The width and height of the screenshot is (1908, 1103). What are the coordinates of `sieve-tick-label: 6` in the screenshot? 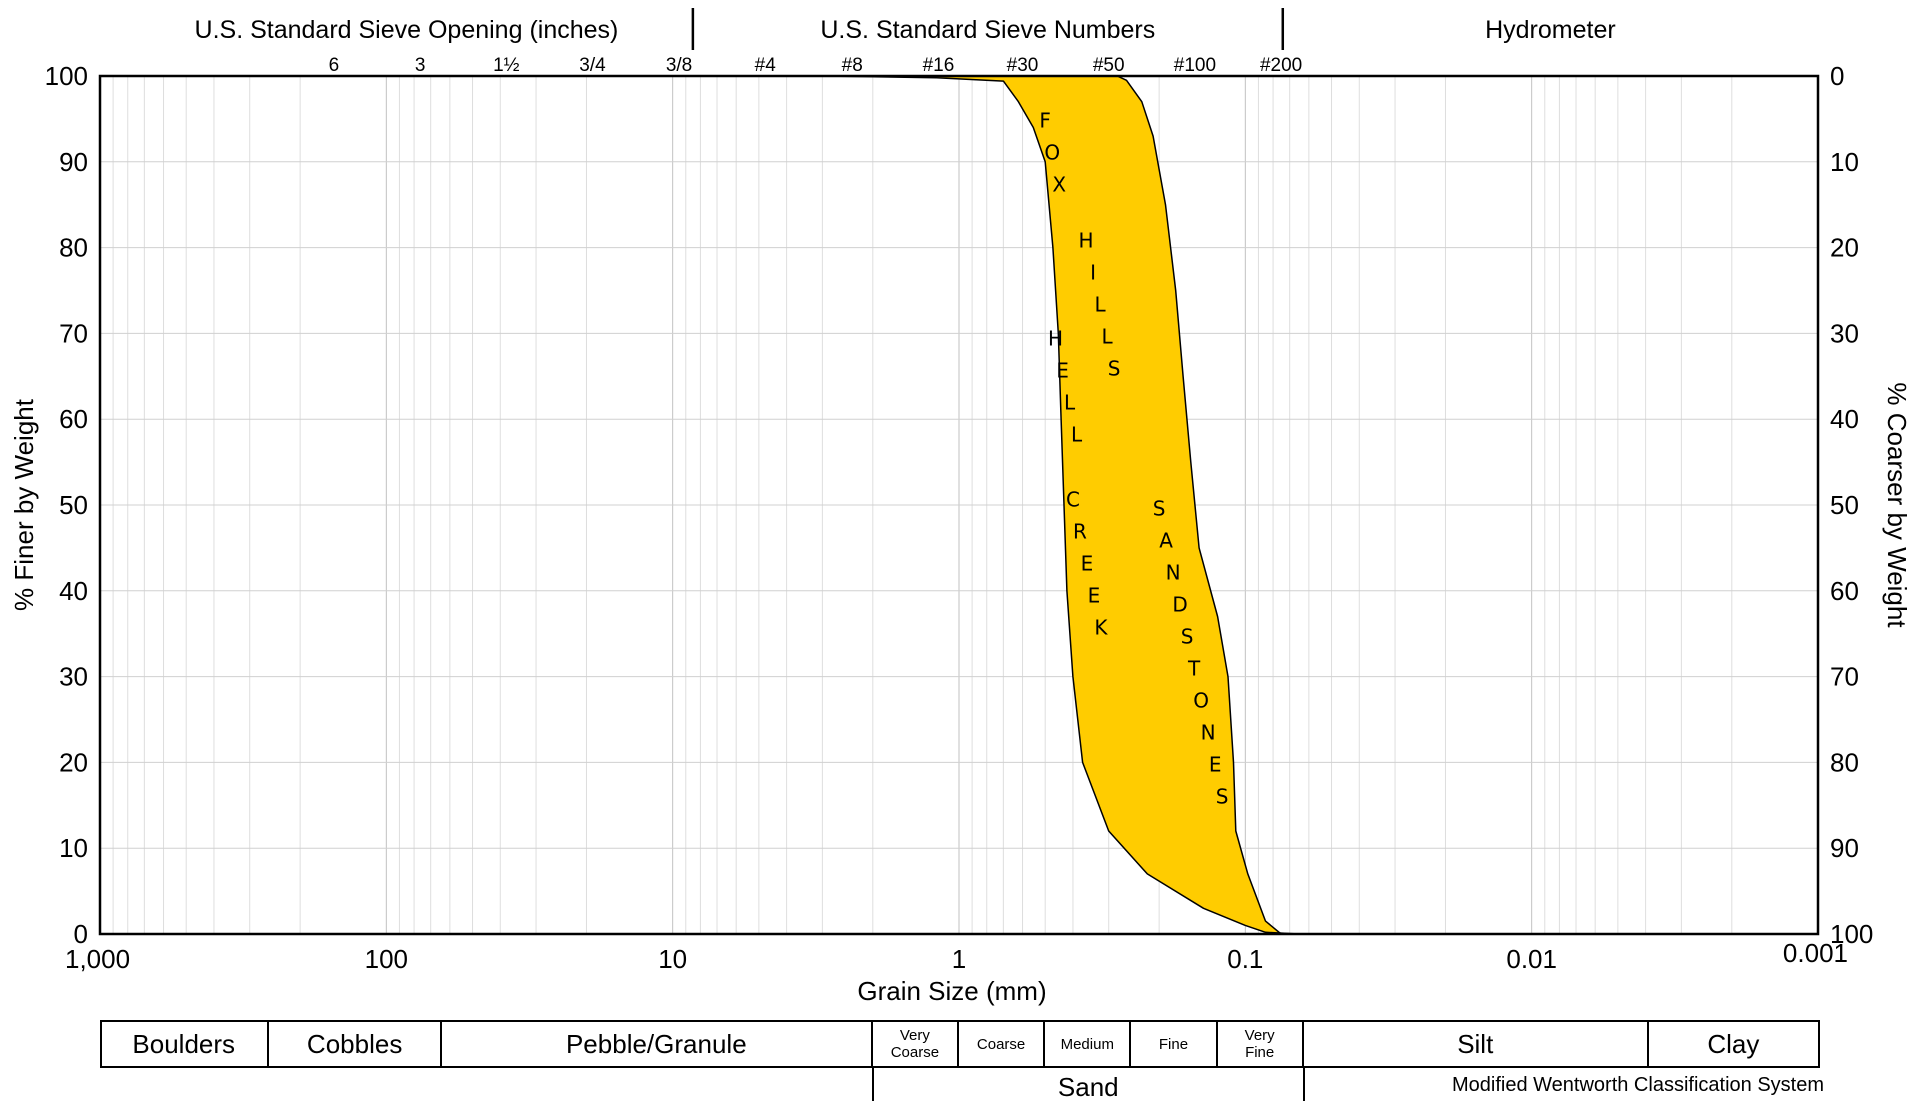 It's located at (334, 65).